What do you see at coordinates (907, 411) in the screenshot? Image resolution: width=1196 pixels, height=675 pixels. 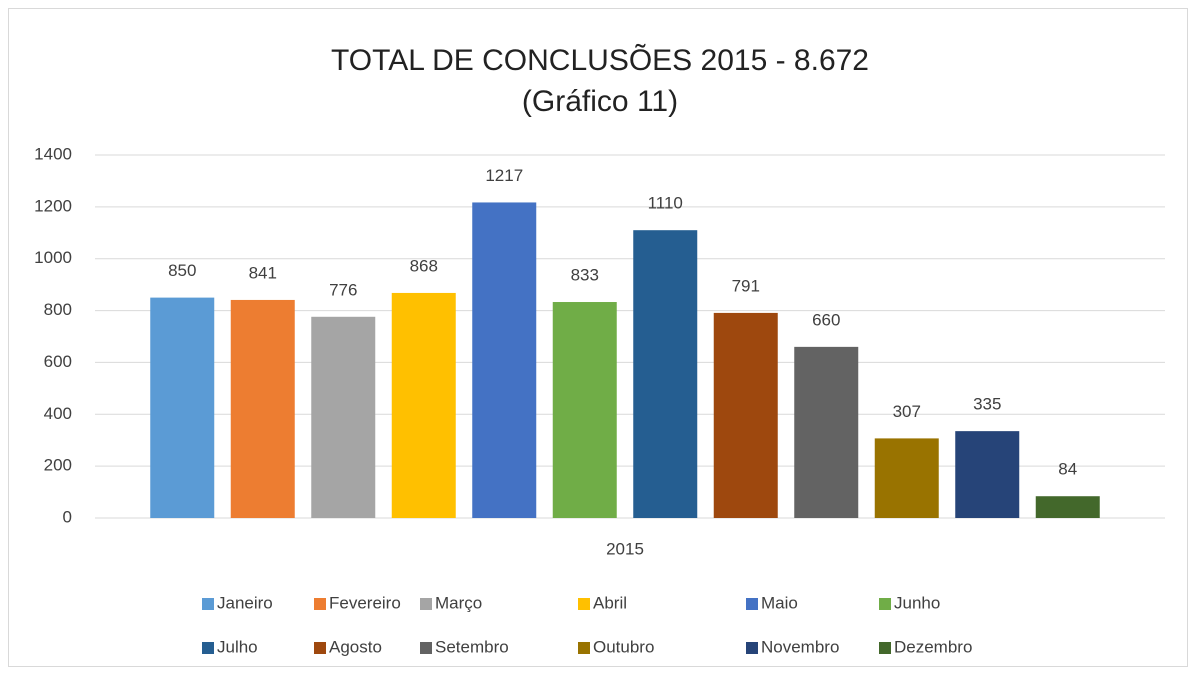 I see `data-label: 307` at bounding box center [907, 411].